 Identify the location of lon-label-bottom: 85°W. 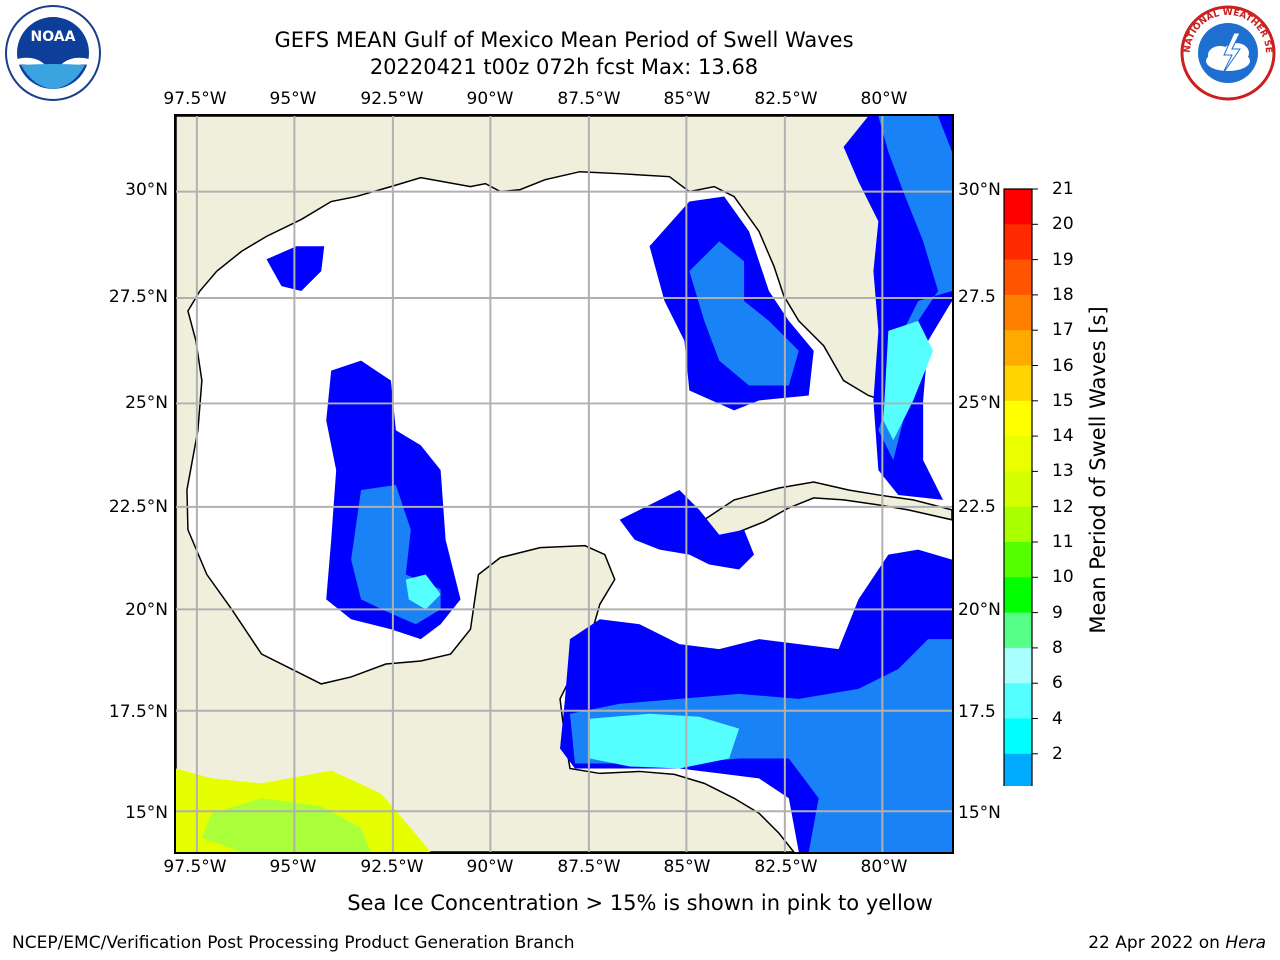
(687, 867).